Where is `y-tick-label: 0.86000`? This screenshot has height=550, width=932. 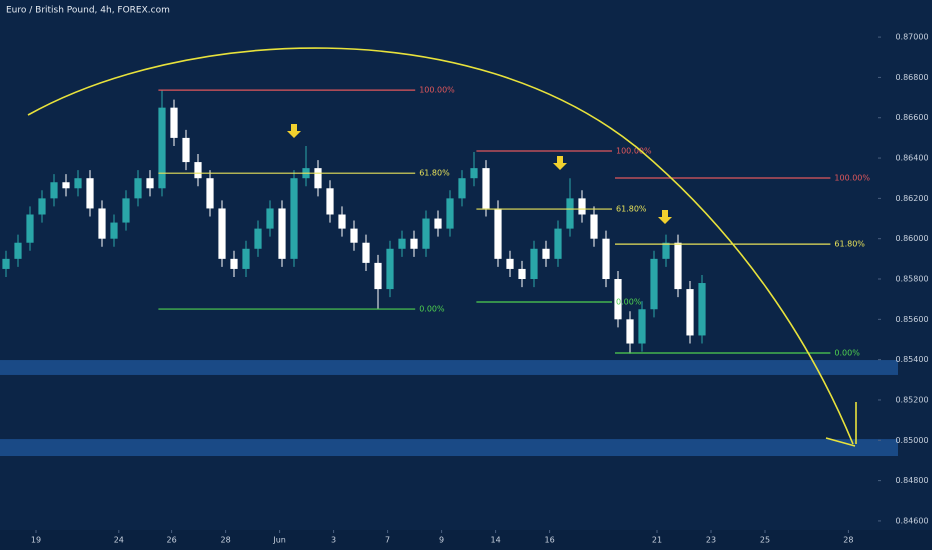 y-tick-label: 0.86000 is located at coordinates (911, 238).